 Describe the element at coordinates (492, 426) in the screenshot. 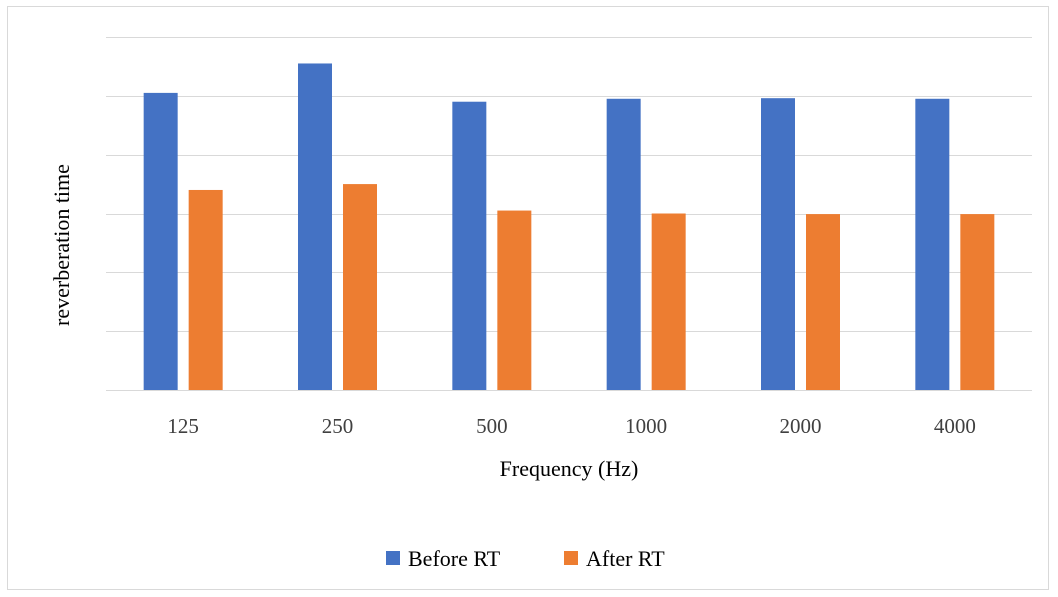

I see `x-tick-label: 500` at that location.